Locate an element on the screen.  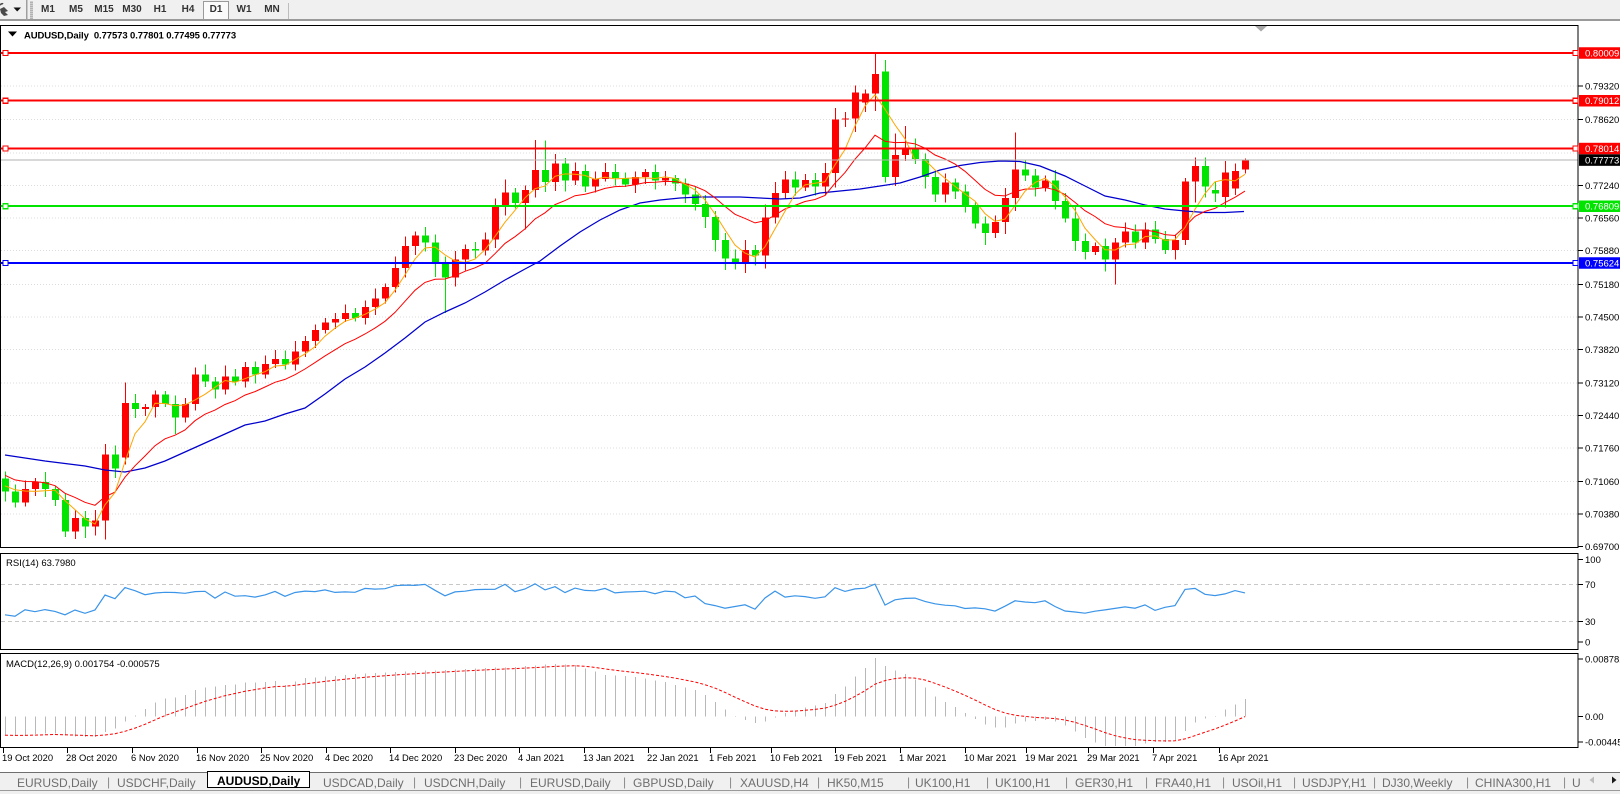
svg-text: 0.73120 is located at coordinates (1602, 383).